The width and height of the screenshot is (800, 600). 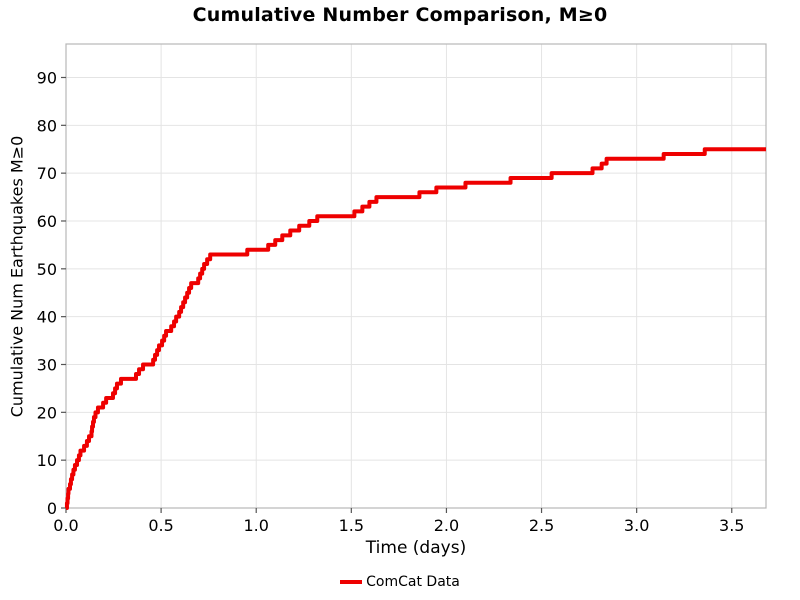 I want to click on x-axis-label: Time (days), so click(x=416, y=548).